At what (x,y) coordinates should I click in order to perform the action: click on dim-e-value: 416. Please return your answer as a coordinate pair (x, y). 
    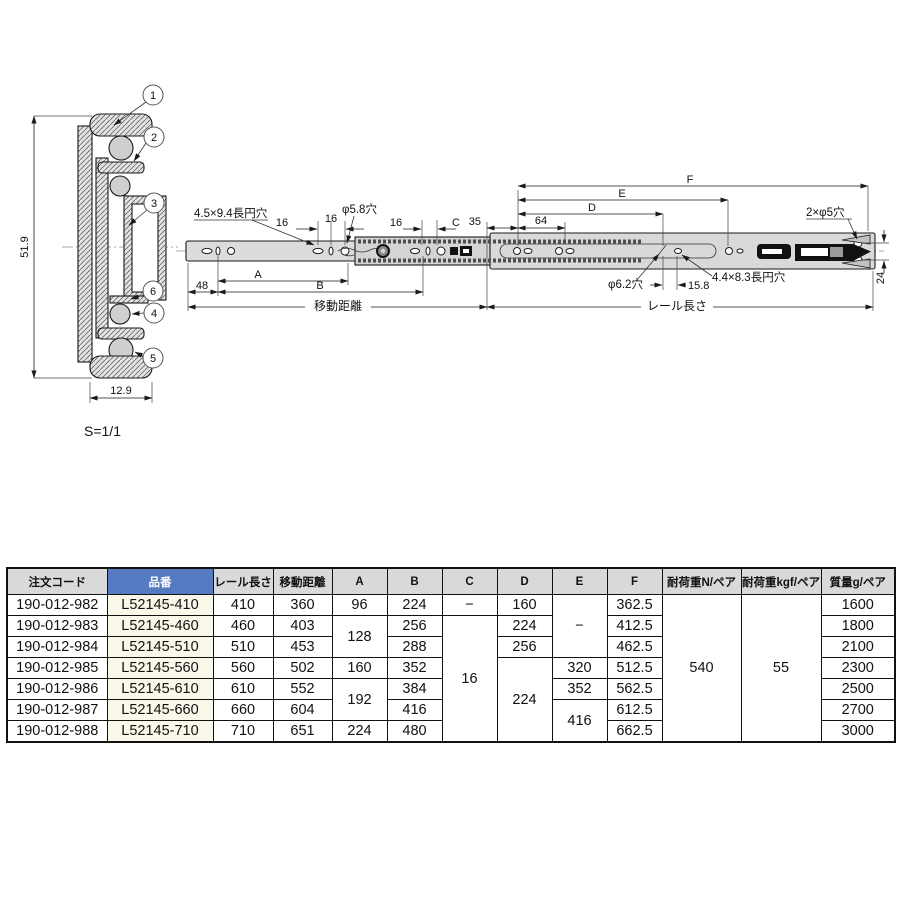
    Looking at the image, I should click on (579, 721).